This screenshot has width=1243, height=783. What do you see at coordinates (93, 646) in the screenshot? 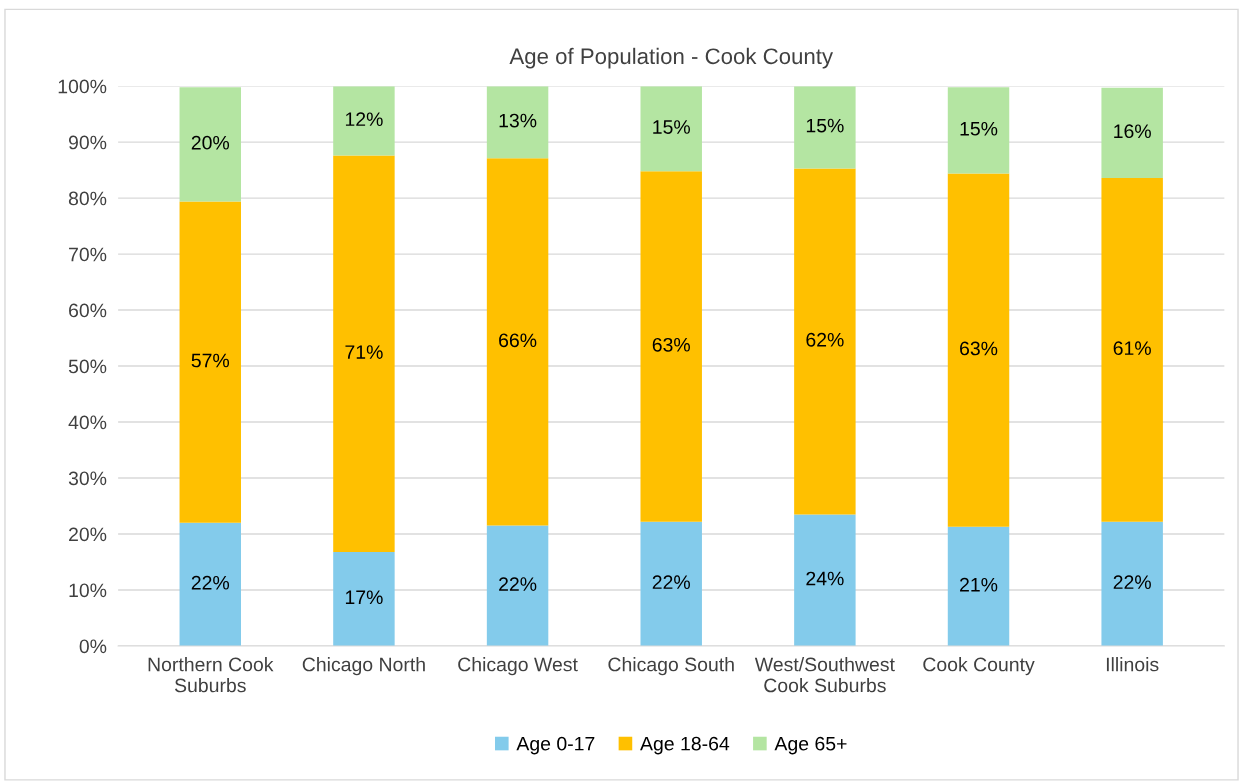
I see `y-tick-label: 0%` at bounding box center [93, 646].